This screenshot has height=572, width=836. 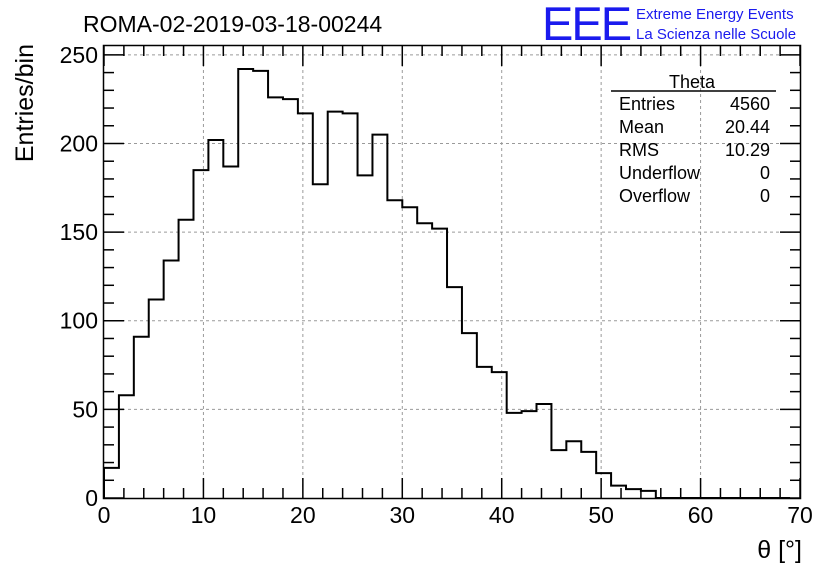 What do you see at coordinates (79, 321) in the screenshot?
I see `y-tick-label: 100` at bounding box center [79, 321].